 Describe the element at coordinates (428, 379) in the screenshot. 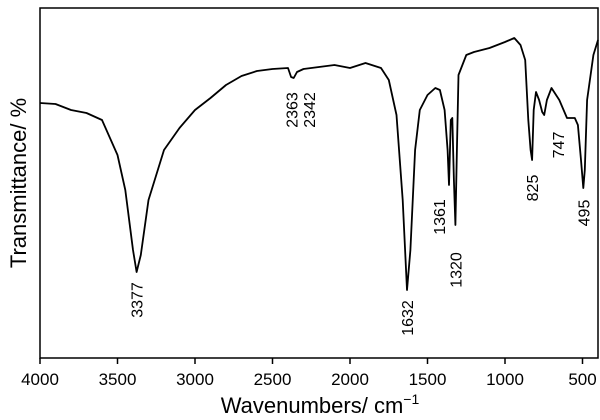

I see `x-tick-label: 1500` at that location.